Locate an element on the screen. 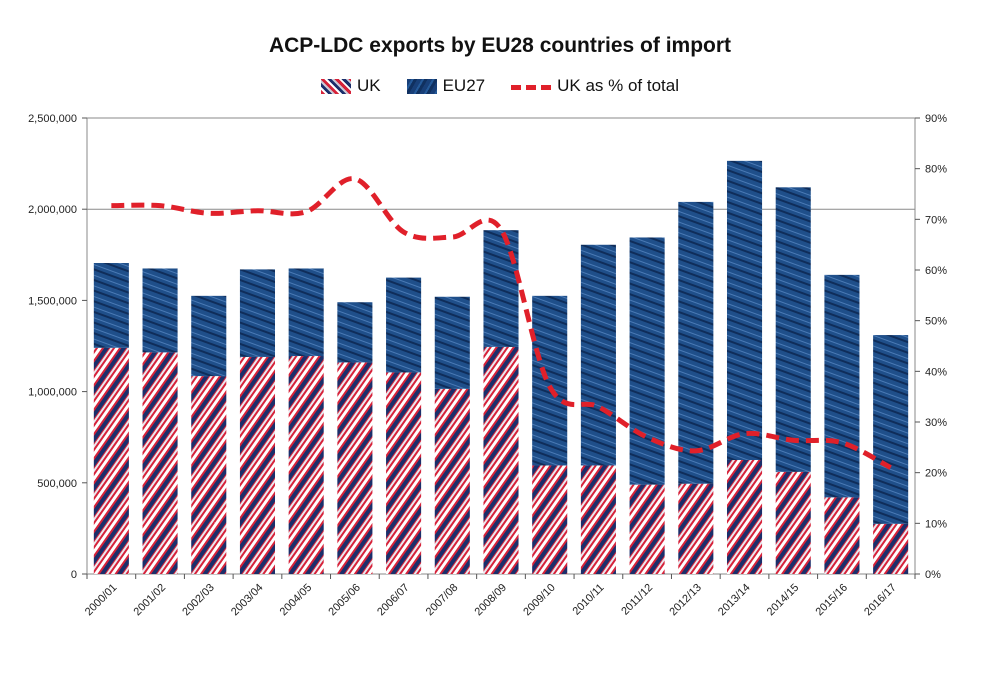  legend-item-uk-share: UK as % of total is located at coordinates (595, 86).